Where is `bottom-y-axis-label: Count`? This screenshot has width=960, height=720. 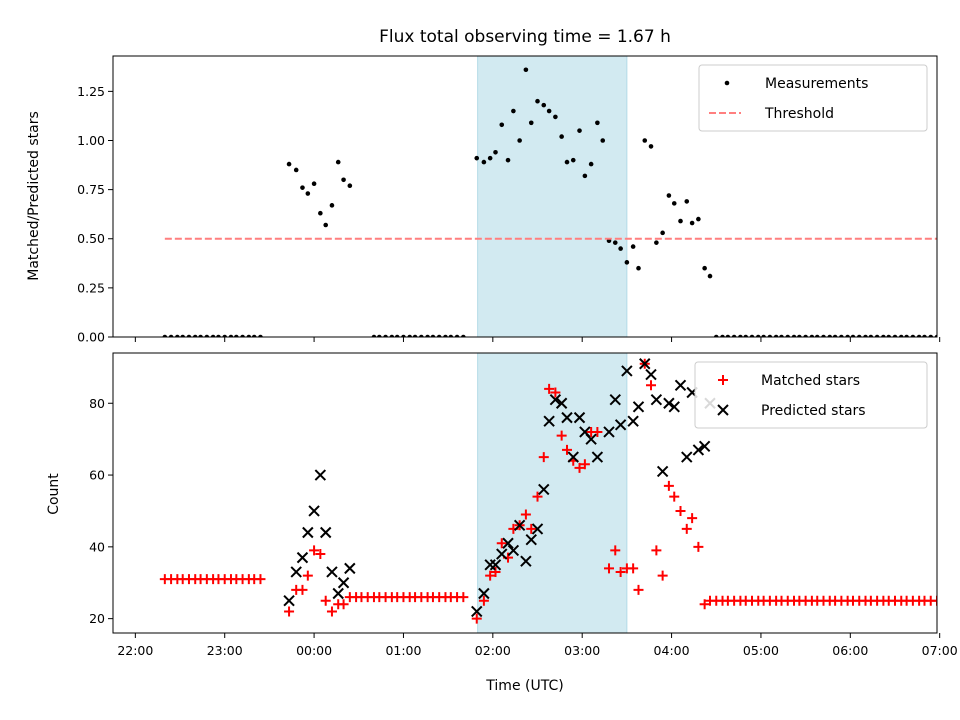 bottom-y-axis-label: Count is located at coordinates (54, 494).